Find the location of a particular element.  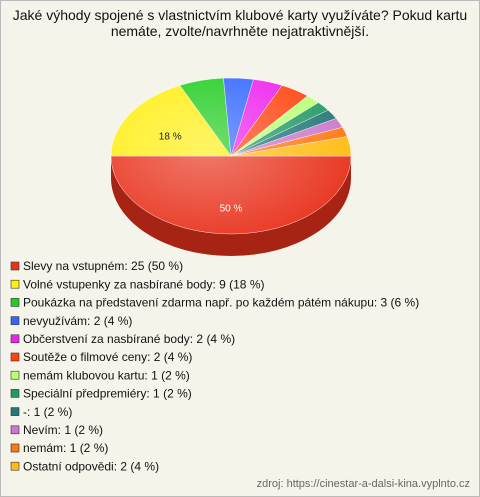

legend-label: Občerstvení za nasbírané body: 2 (4 %) is located at coordinates (129, 339).